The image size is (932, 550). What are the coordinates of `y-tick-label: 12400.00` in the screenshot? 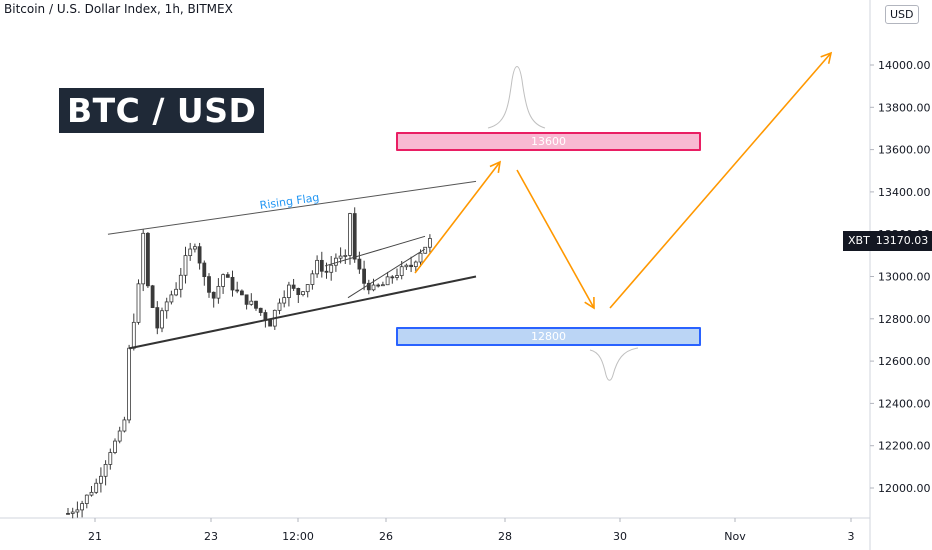 It's located at (904, 403).